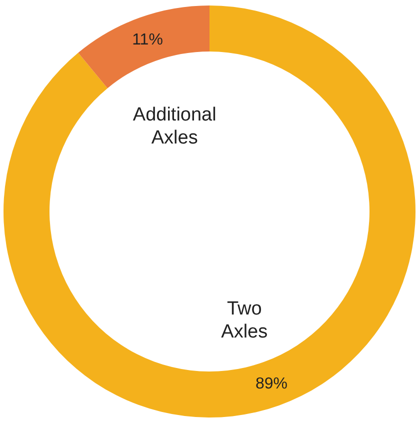 The image size is (419, 423). What do you see at coordinates (271, 384) in the screenshot?
I see `data-label: 89%` at bounding box center [271, 384].